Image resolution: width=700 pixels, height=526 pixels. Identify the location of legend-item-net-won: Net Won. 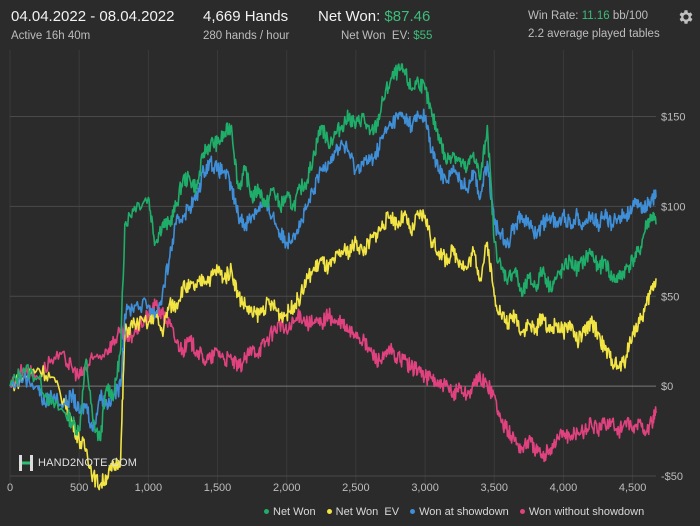
(290, 512).